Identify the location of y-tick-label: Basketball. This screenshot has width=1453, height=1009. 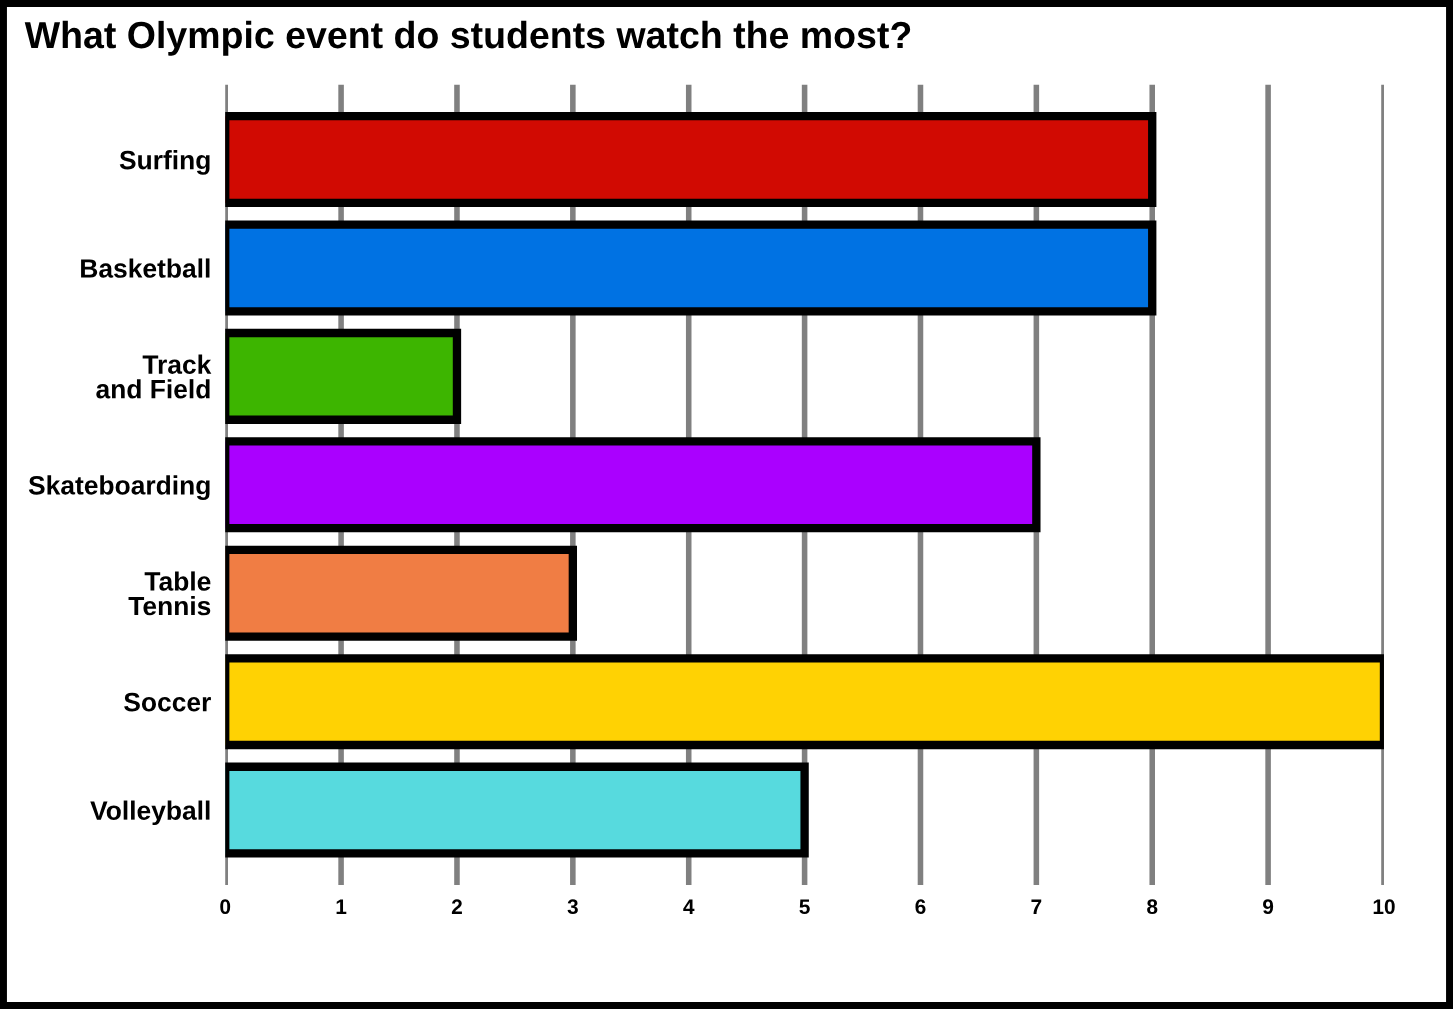
(145, 268).